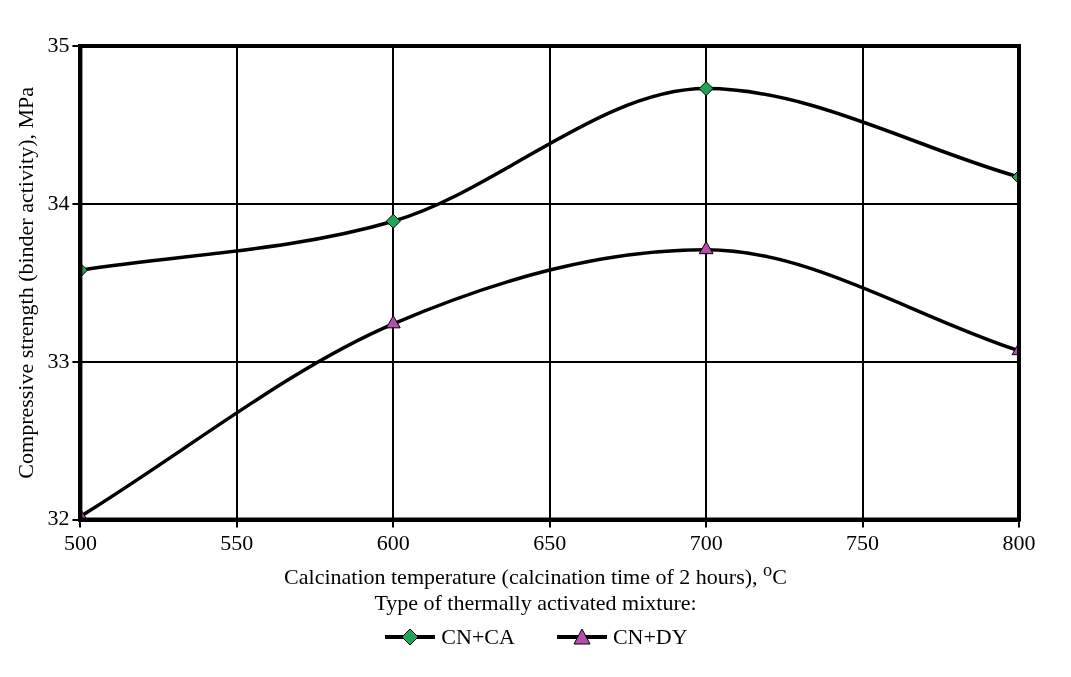 Image resolution: width=1071 pixels, height=677 pixels. Describe the element at coordinates (25, 282) in the screenshot. I see `y-axis-title: Compressive strength (binder activity), MPa` at that location.